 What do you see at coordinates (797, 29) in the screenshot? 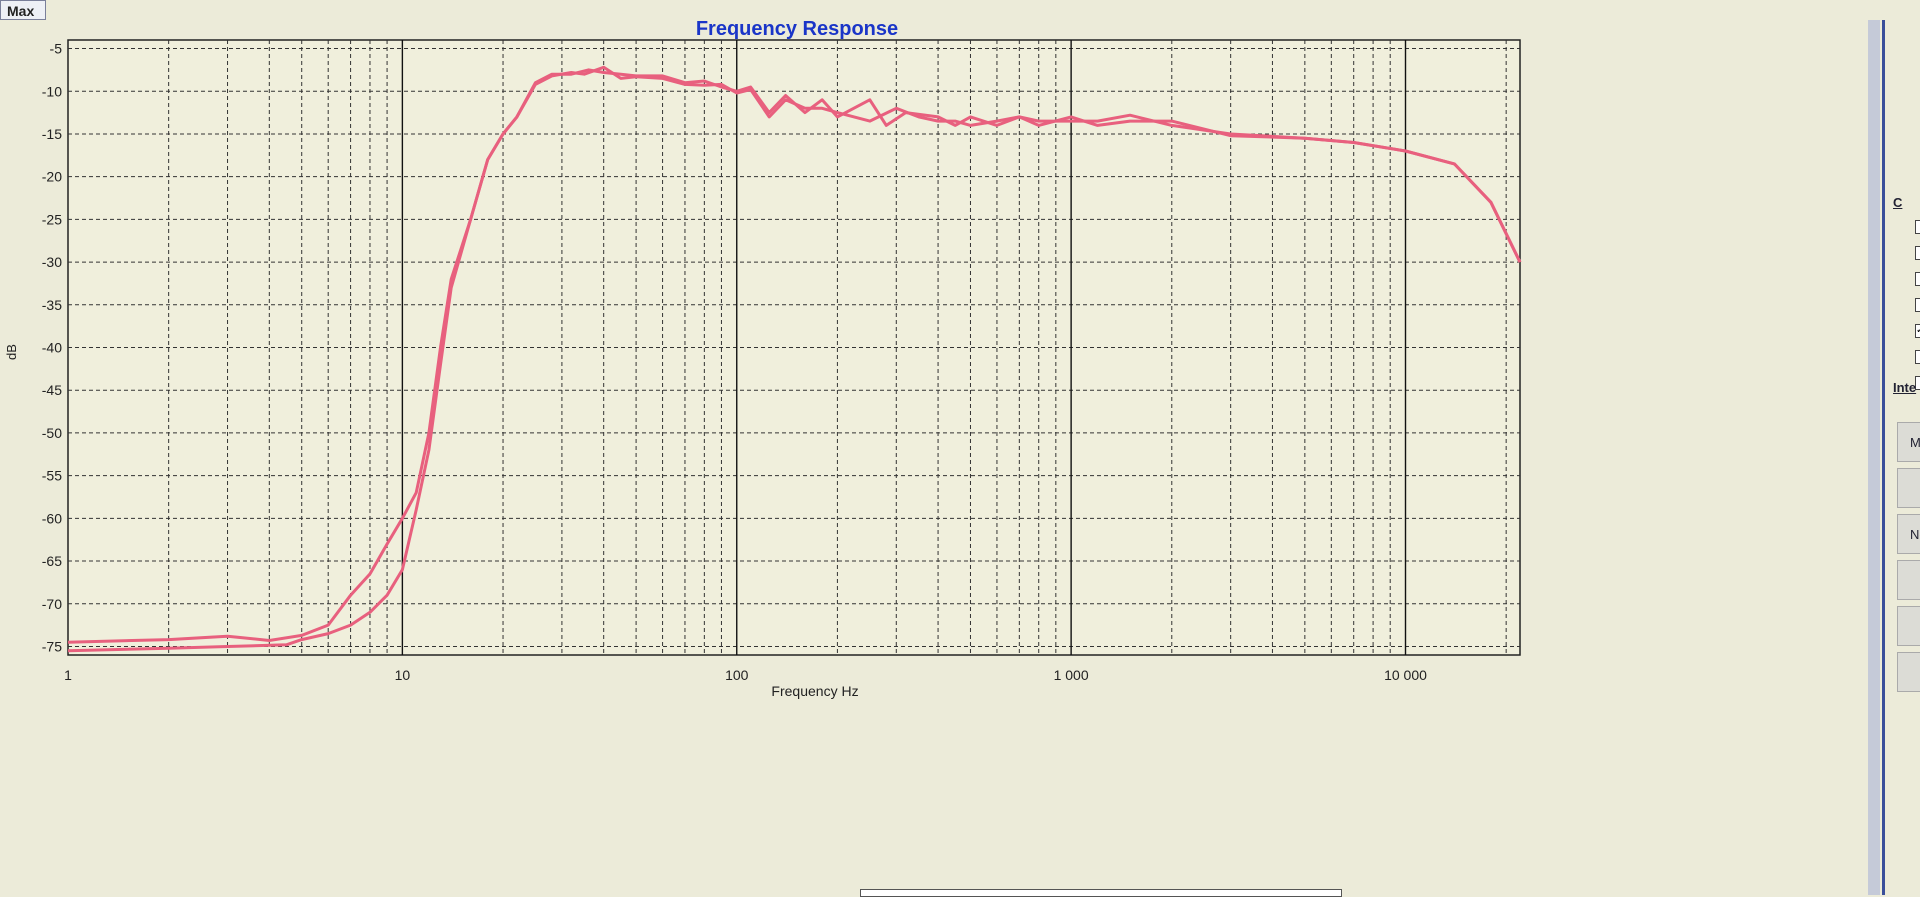
I see `chart-title: Frequency Response` at bounding box center [797, 29].